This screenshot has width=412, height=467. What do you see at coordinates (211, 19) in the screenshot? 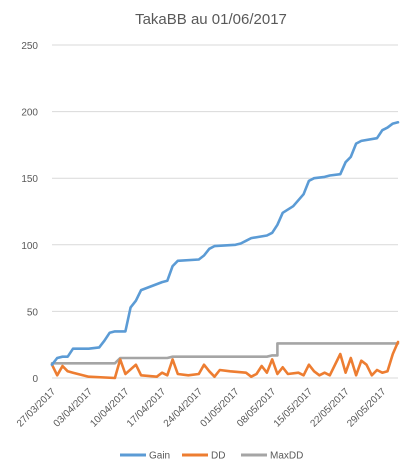
I see `chart-title: TakaBB au 01/06/2017` at bounding box center [211, 19].